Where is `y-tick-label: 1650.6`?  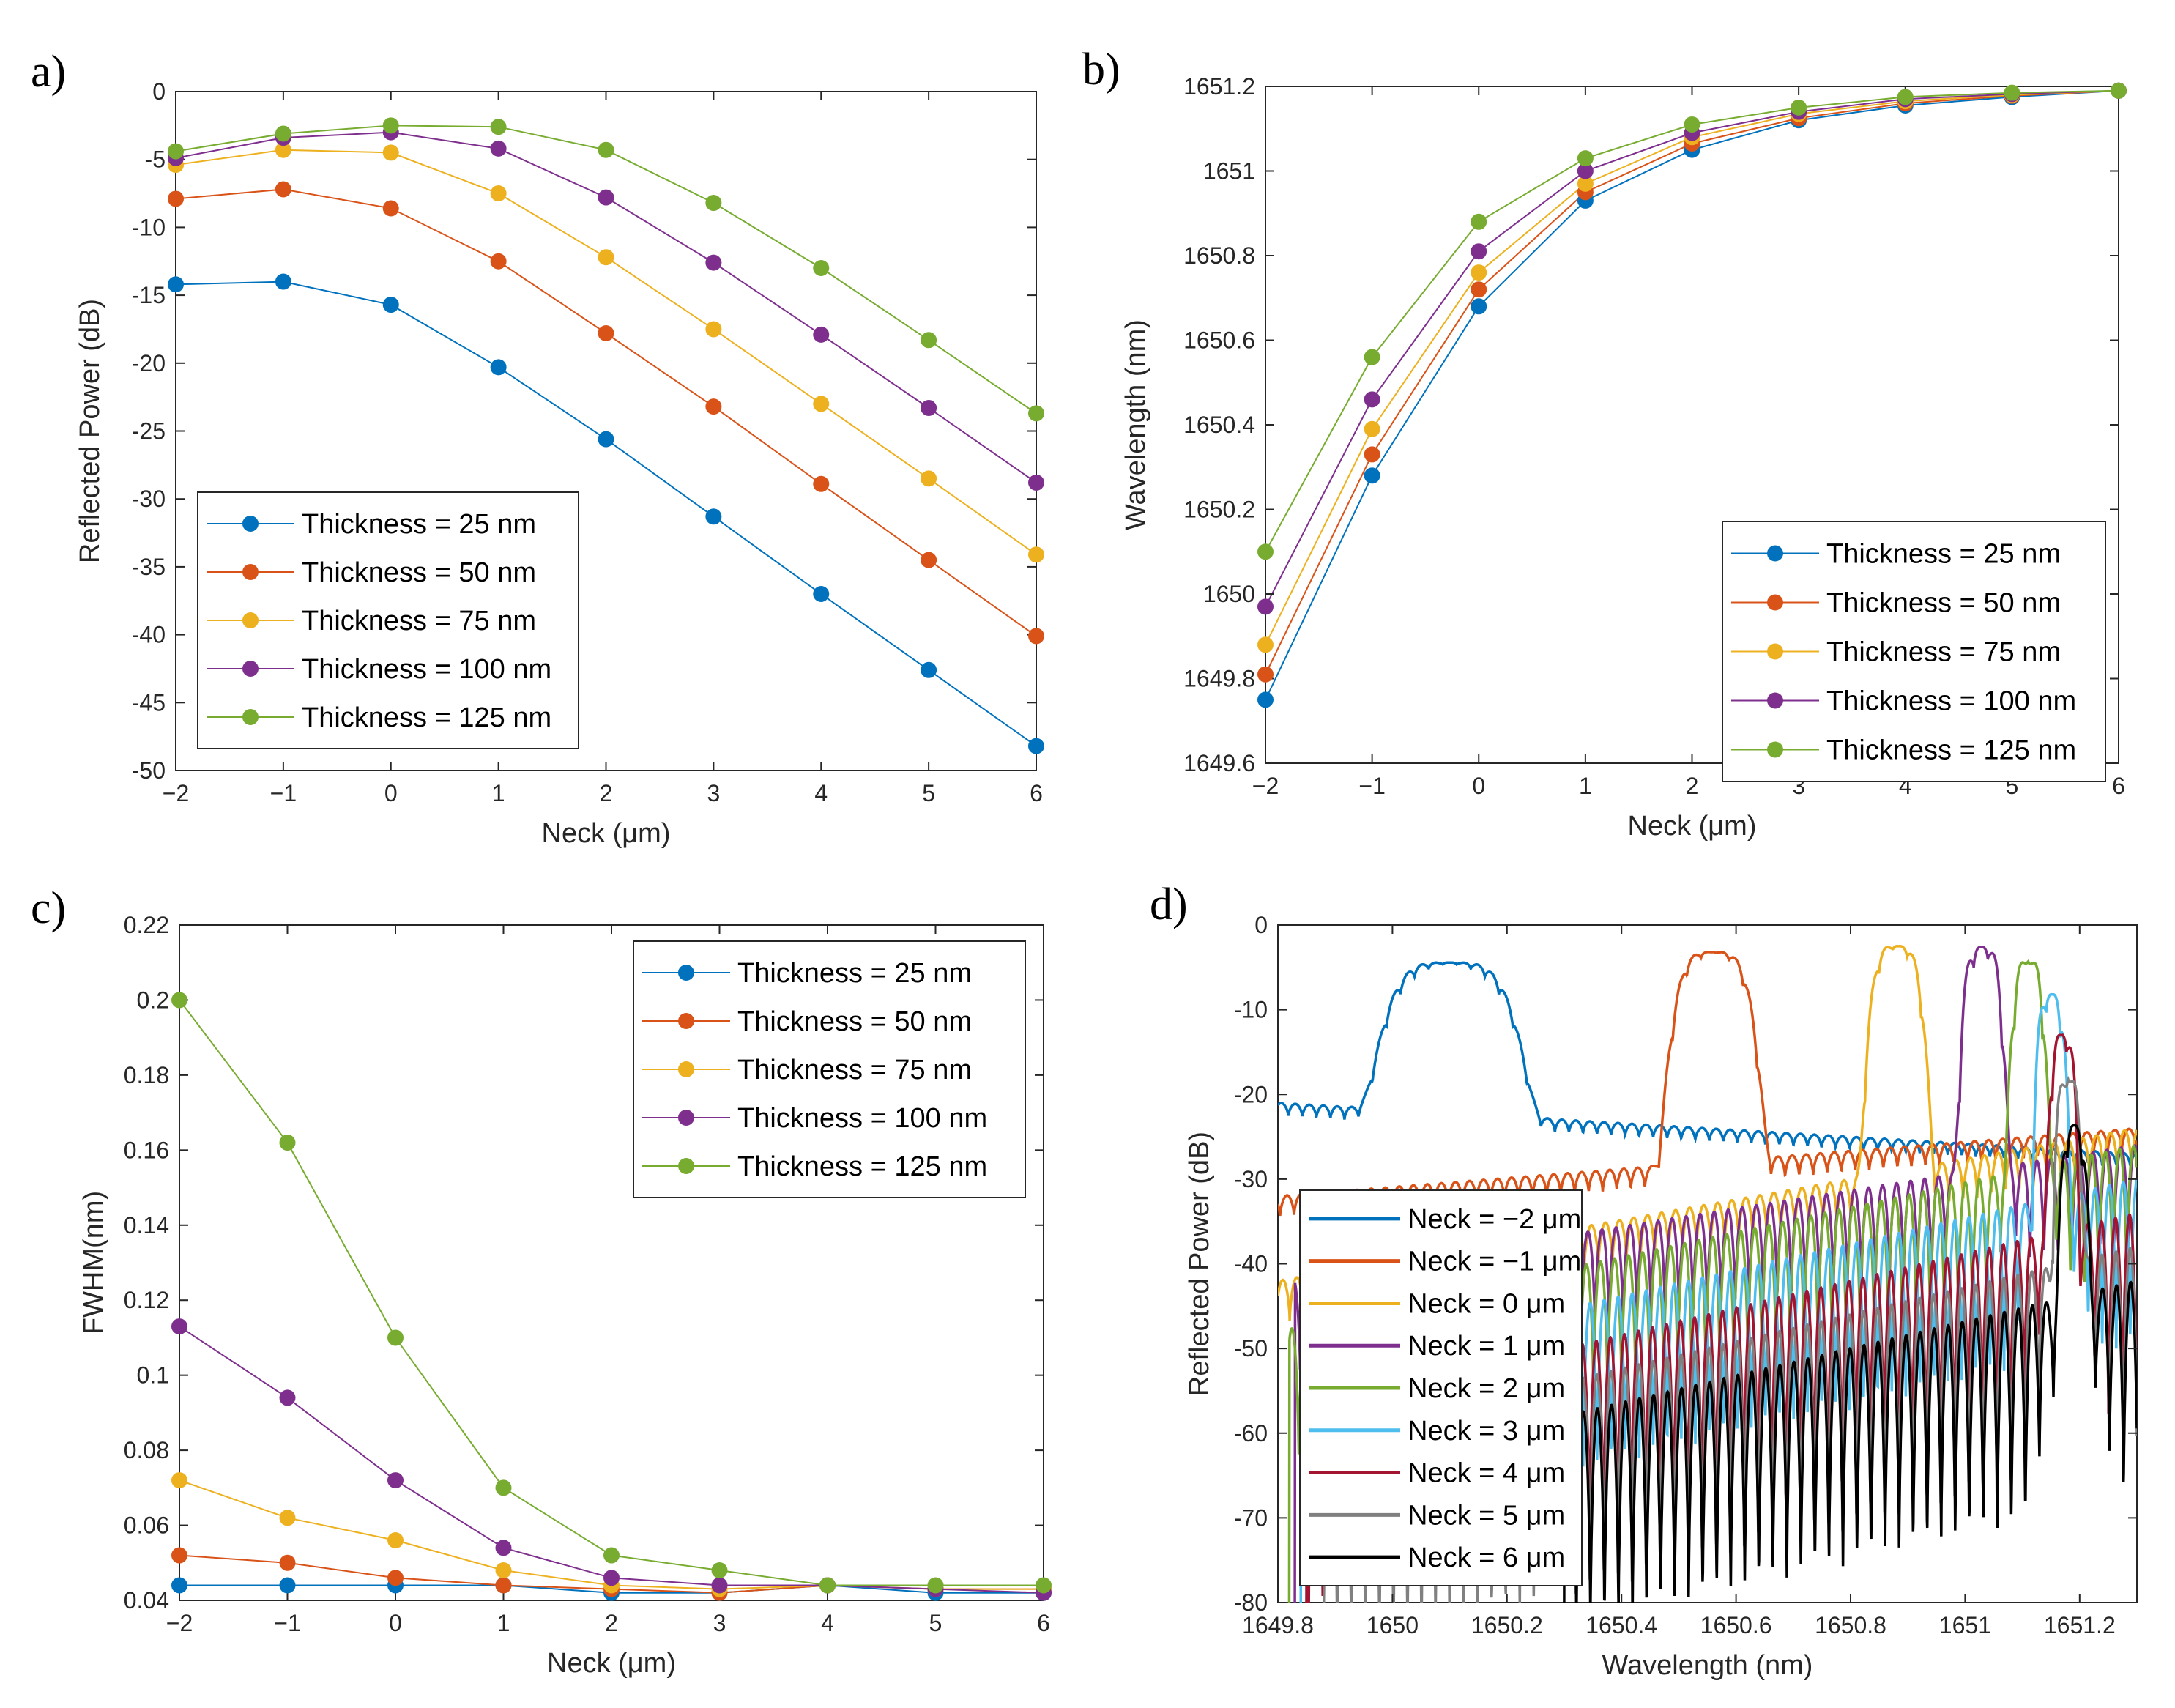
y-tick-label: 1650.6 is located at coordinates (1219, 340).